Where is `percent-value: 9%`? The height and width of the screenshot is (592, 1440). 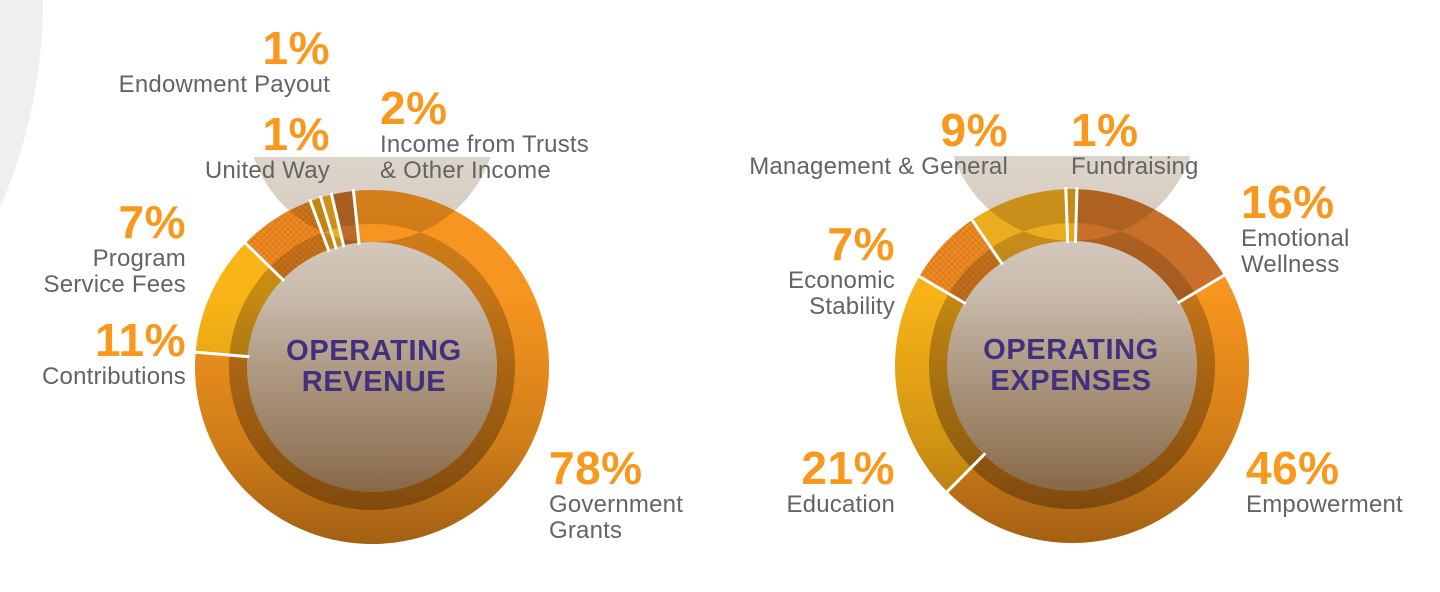
percent-value: 9% is located at coordinates (974, 130).